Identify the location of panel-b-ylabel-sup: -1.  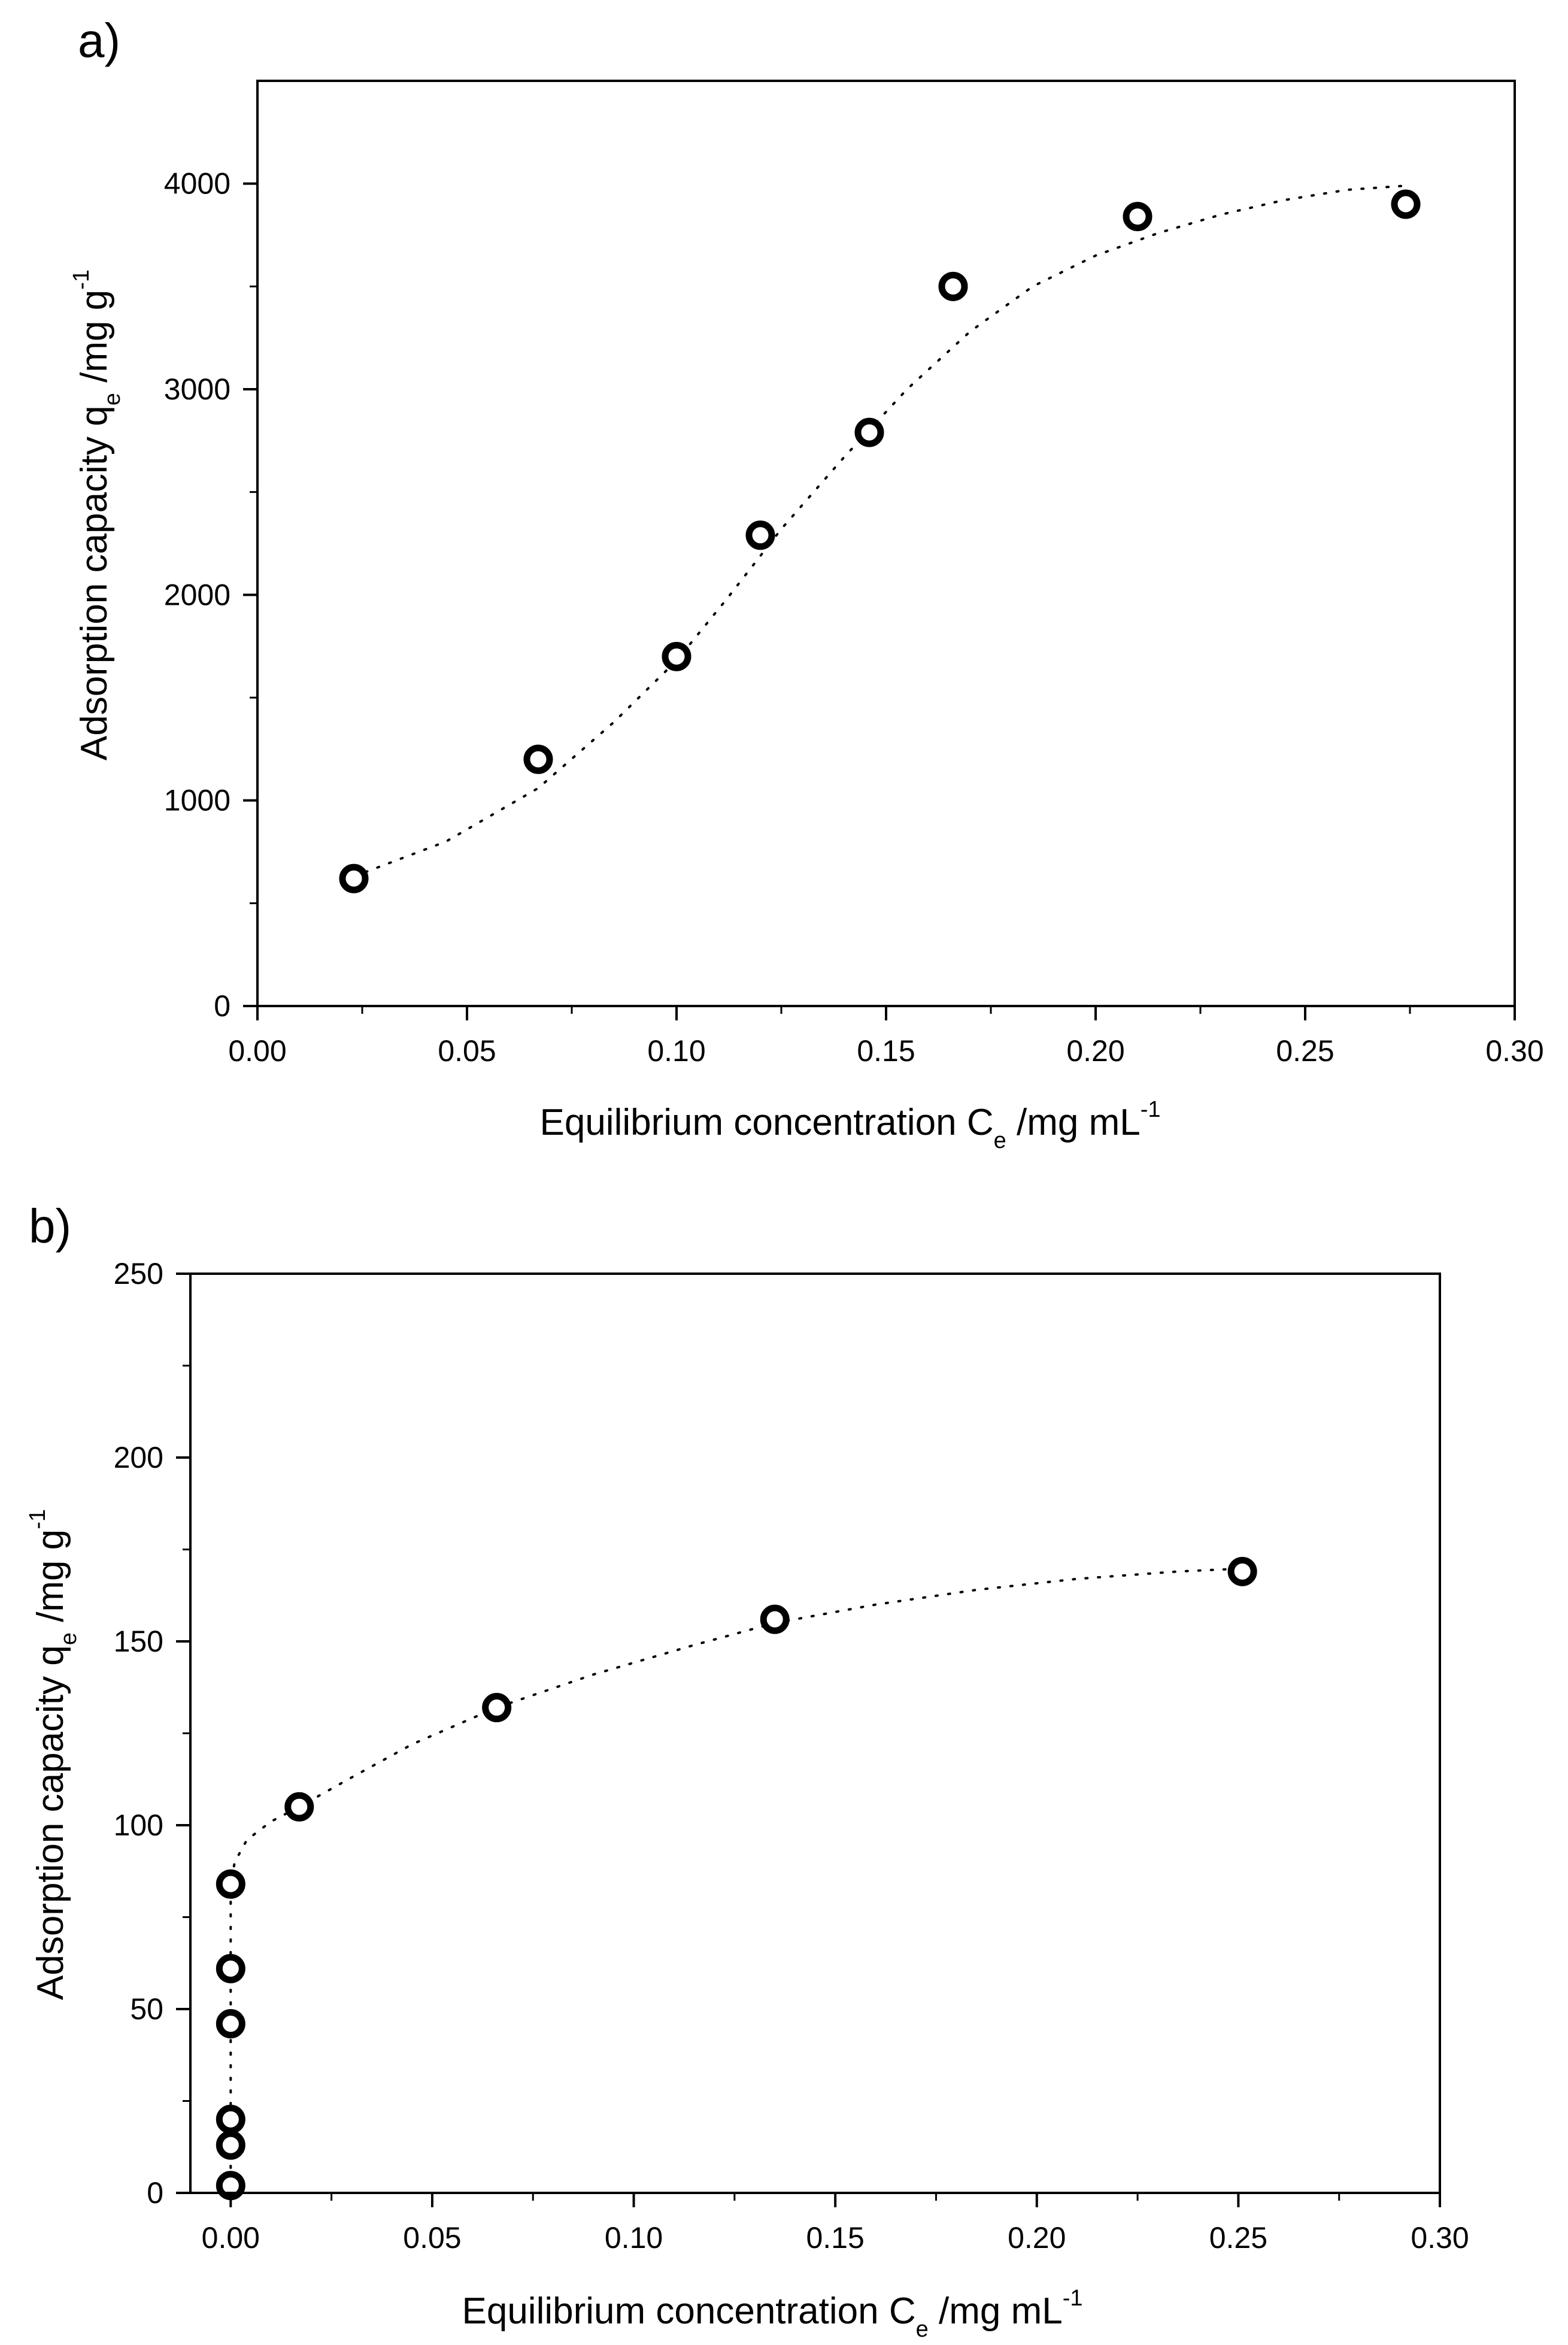
(37, 1519).